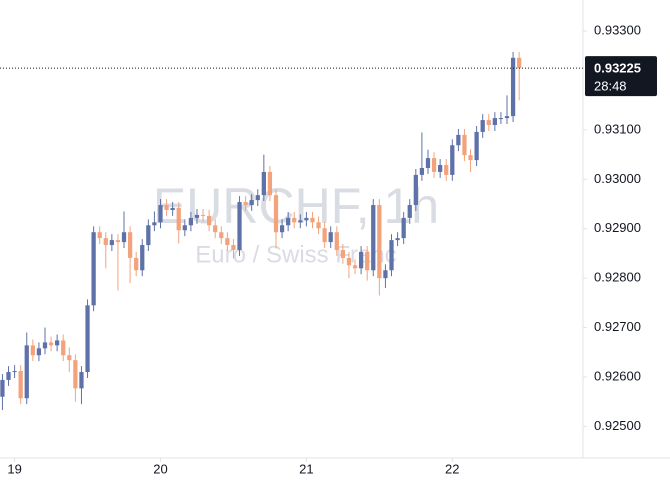 The image size is (670, 497). What do you see at coordinates (617, 178) in the screenshot?
I see `y-tick-label: 0.93000` at bounding box center [617, 178].